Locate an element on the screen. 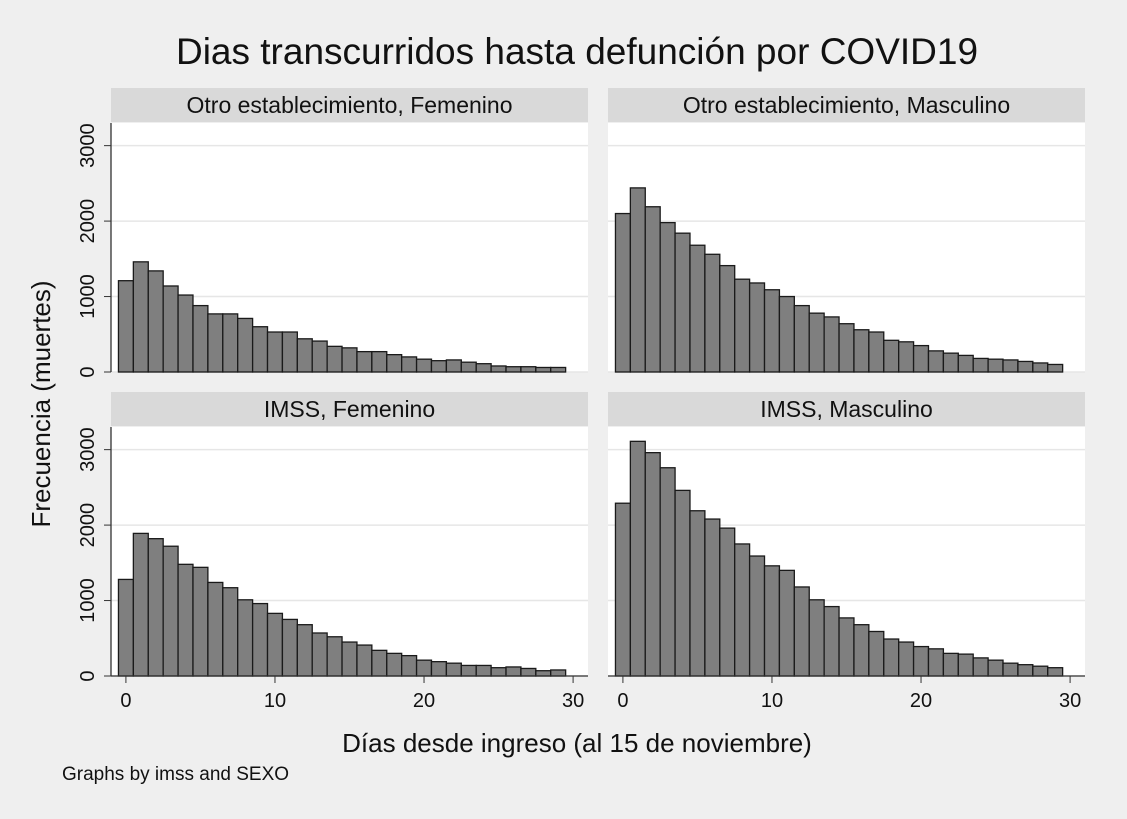 The width and height of the screenshot is (1127, 819). y-axis-title: Frecuencia (muertes) is located at coordinates (41, 403).